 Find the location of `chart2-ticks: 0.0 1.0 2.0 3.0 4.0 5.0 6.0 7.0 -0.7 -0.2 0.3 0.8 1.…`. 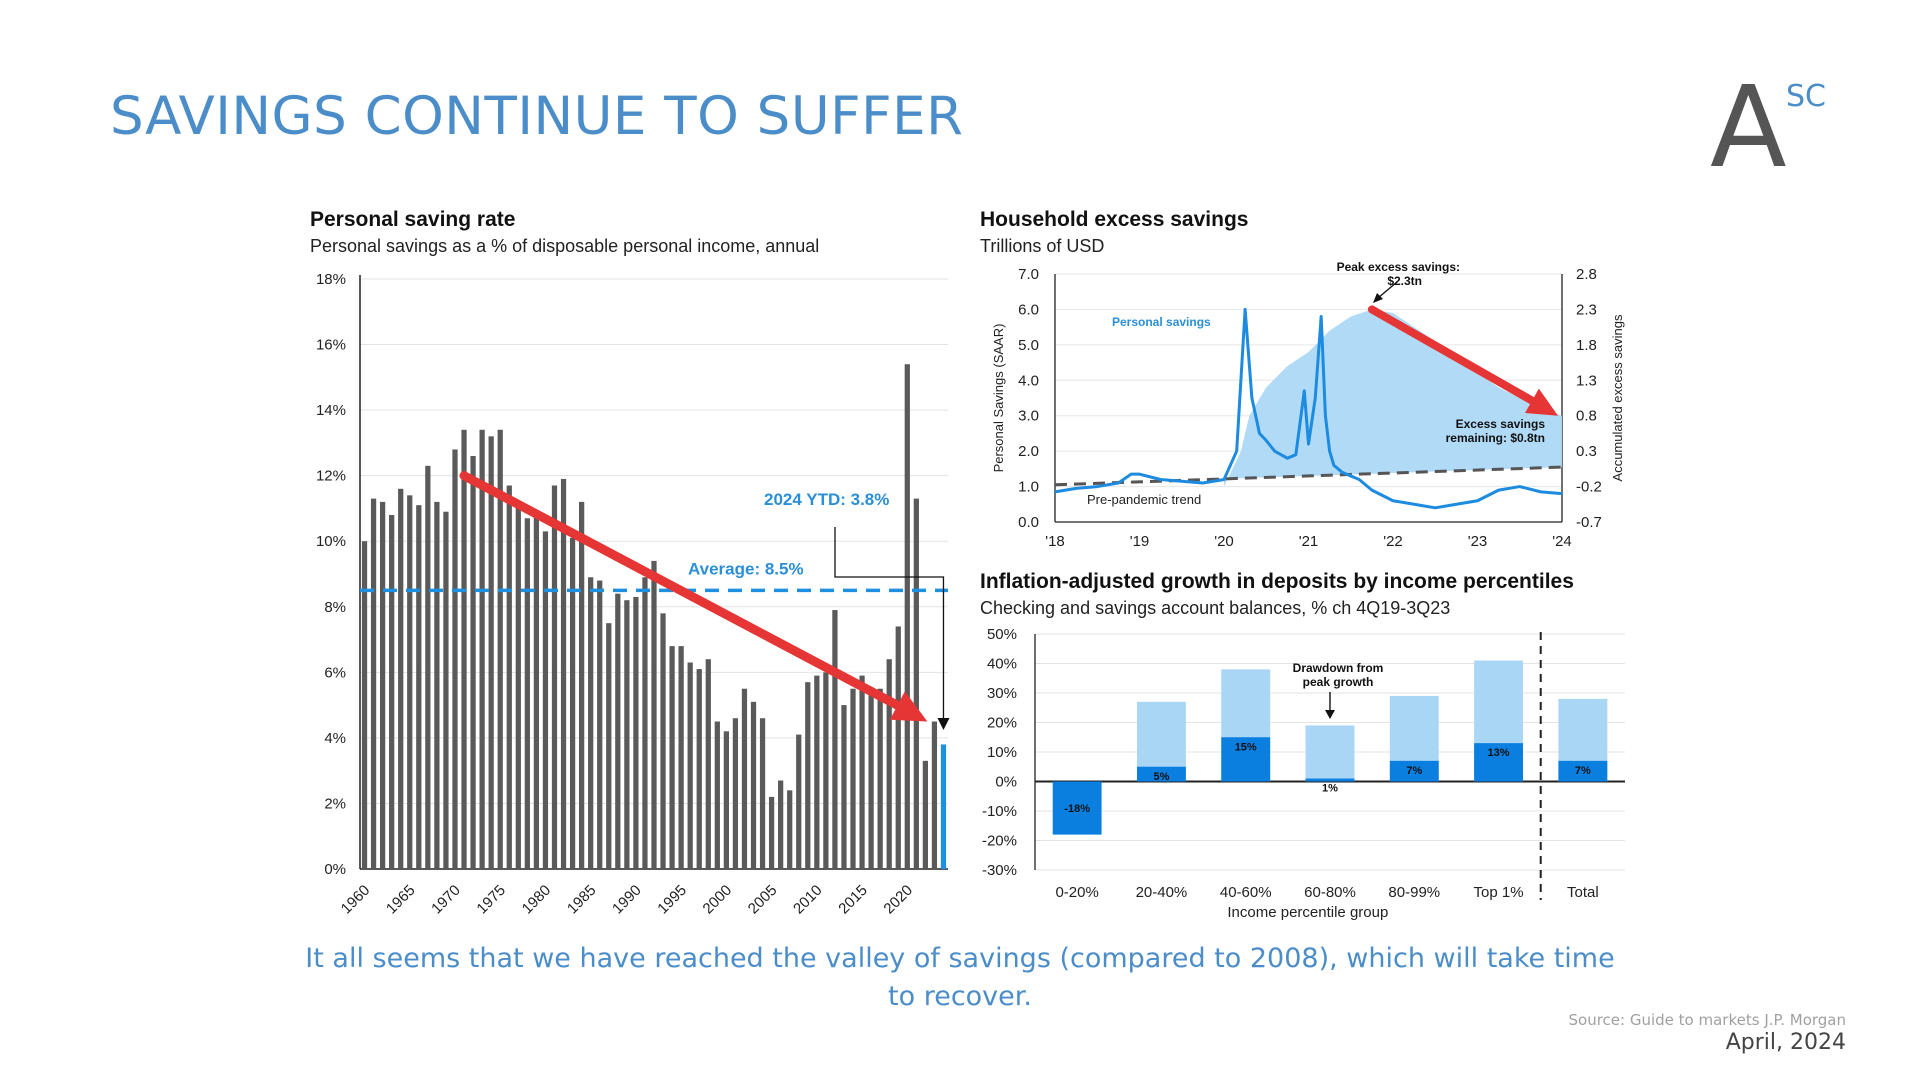

chart2-ticks: 0.0 1.0 2.0 3.0 4.0 5.0 6.0 7.0 -0.7 -0.2 0.3 0.8 1.… is located at coordinates (1308, 408).